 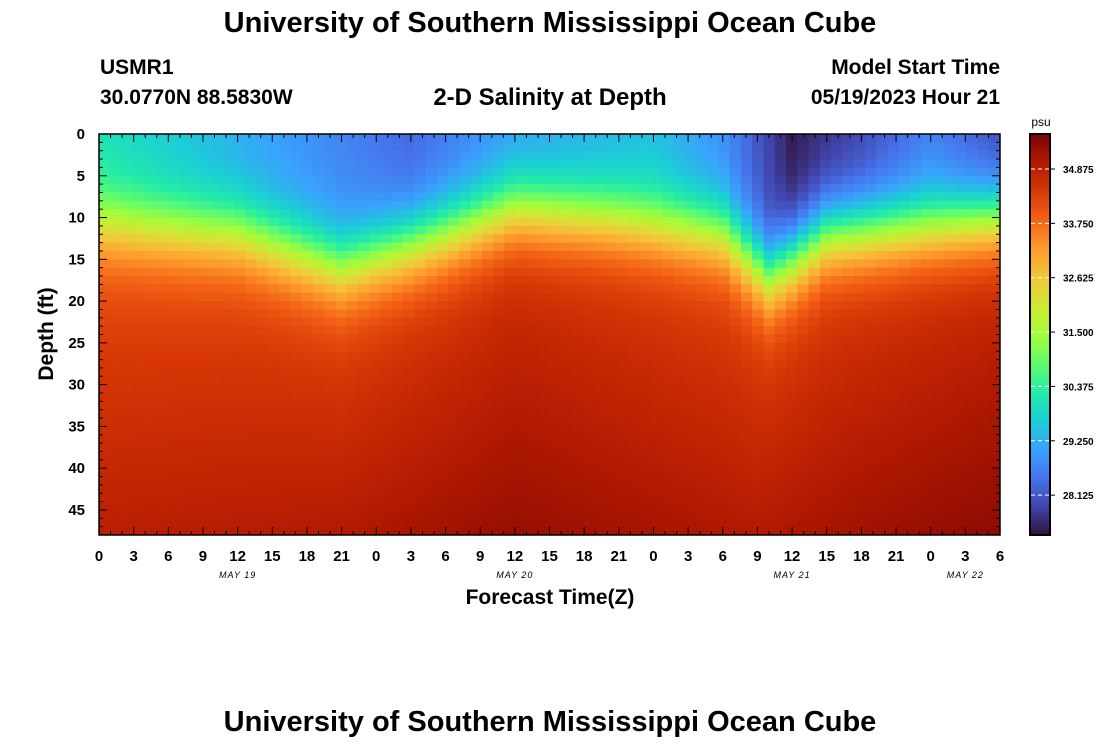 I want to click on colorbar-ramp, so click(x=1040, y=334).